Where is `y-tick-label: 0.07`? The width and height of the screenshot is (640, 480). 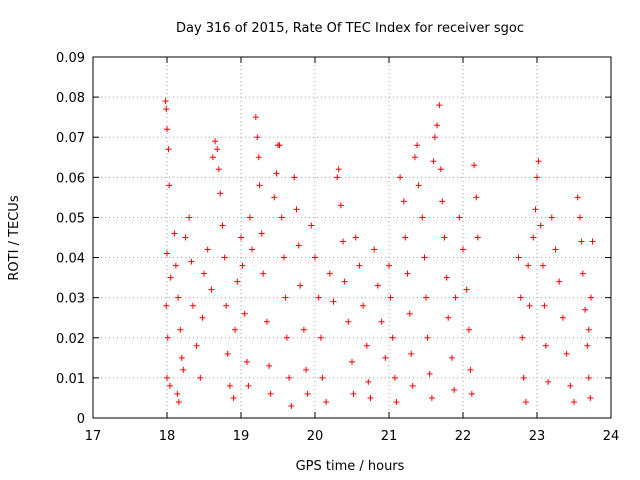 y-tick-label: 0.07 is located at coordinates (70, 138).